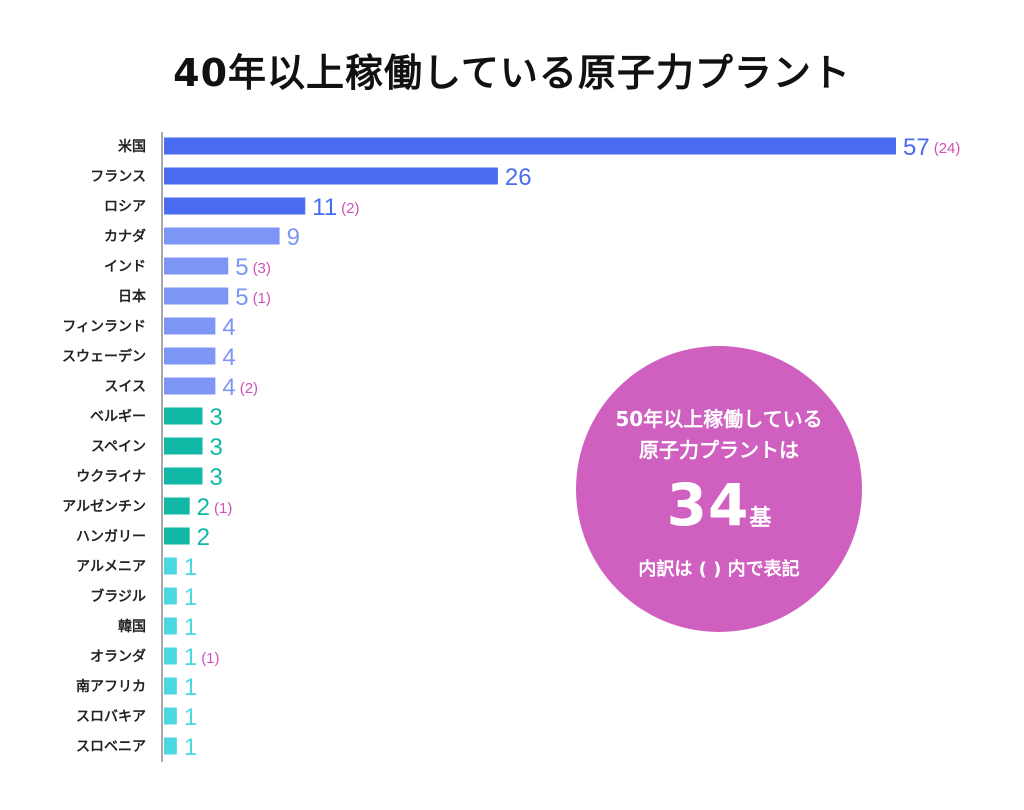 The width and height of the screenshot is (1024, 810). Describe the element at coordinates (111, 747) in the screenshot. I see `category-label: スロベニア` at that location.